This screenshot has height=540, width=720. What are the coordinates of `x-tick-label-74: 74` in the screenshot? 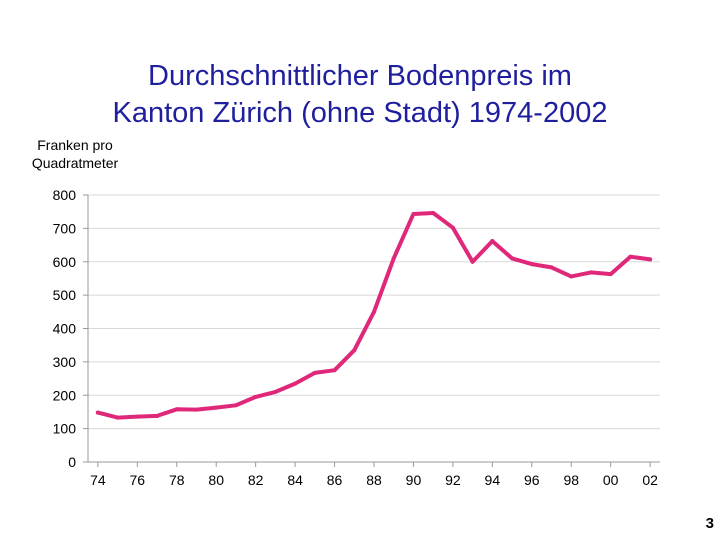 It's located at (98, 480).